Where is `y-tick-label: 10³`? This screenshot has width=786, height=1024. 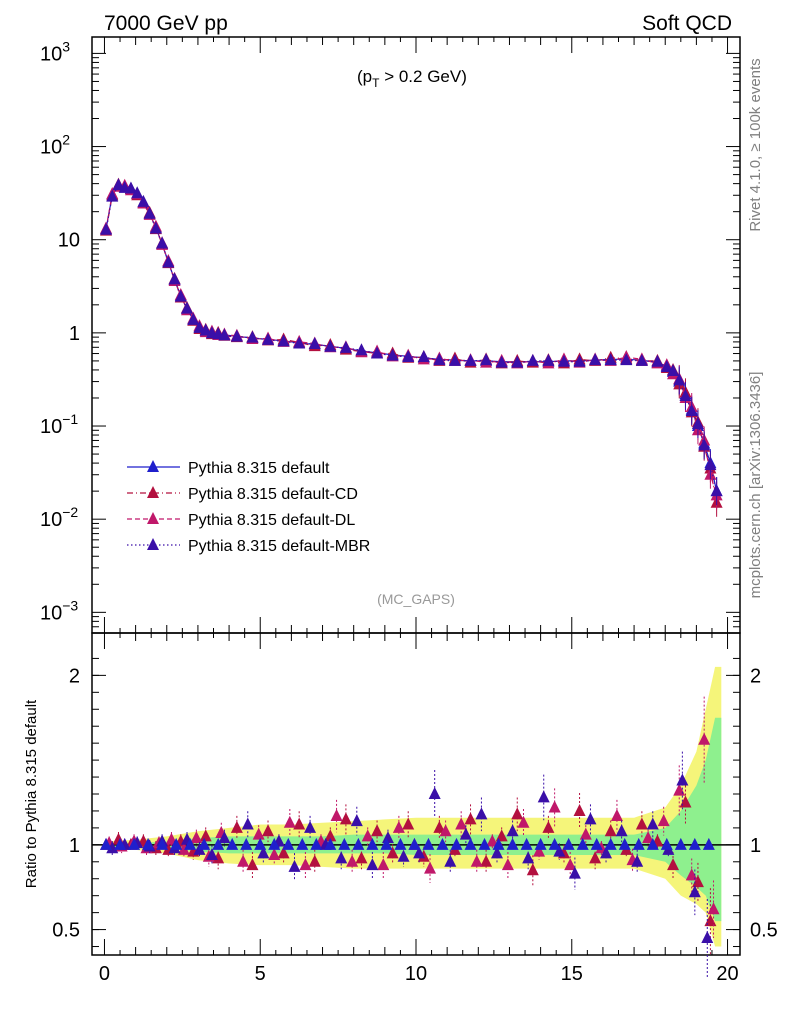
y-tick-label: 10³ is located at coordinates (55, 51).